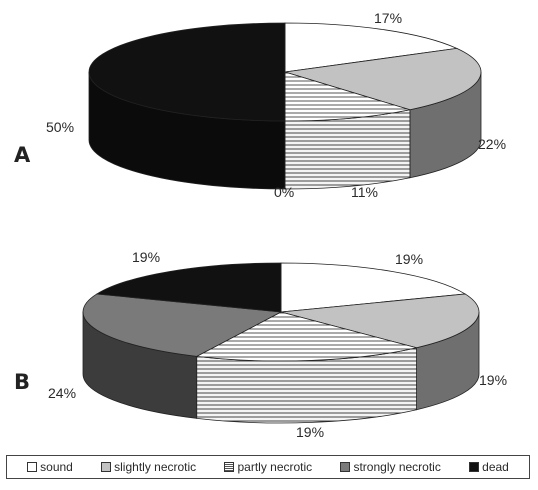 This screenshot has width=538, height=490. Describe the element at coordinates (182, 325) in the screenshot. I see `pie-b-slice-strongly-necrotic` at that location.